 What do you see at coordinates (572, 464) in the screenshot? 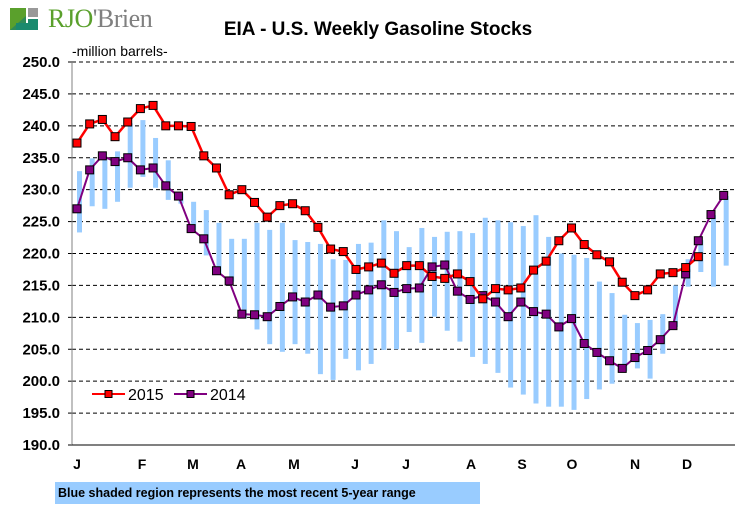
I see `x-tick-label: O` at bounding box center [572, 464].